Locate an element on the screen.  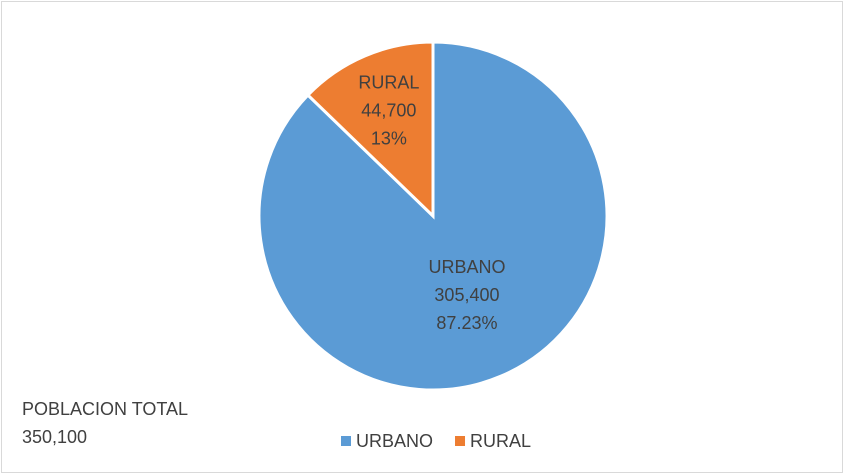
slice-label-name: URBANO is located at coordinates (466, 267).